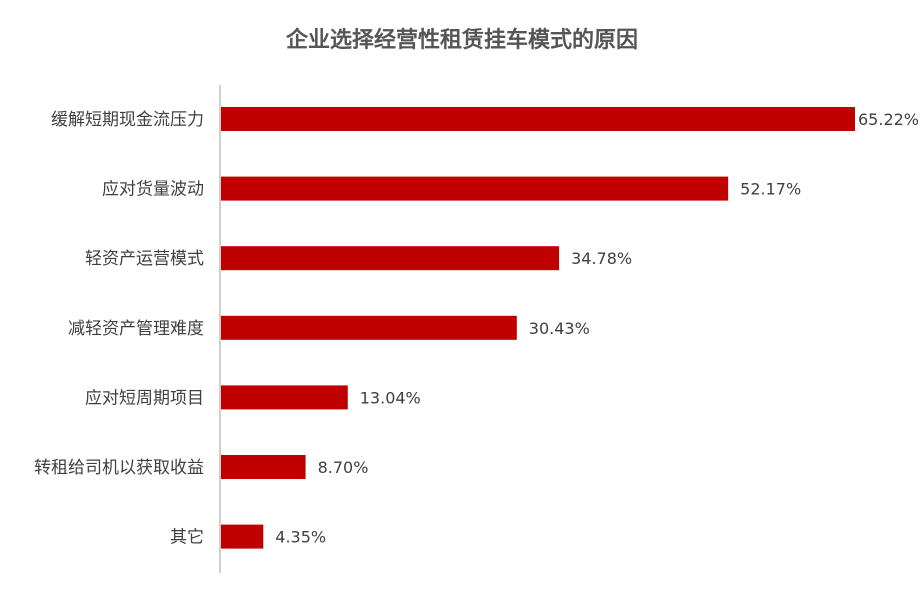 The width and height of the screenshot is (924, 595). I want to click on value-label: 8.70%, so click(343, 467).